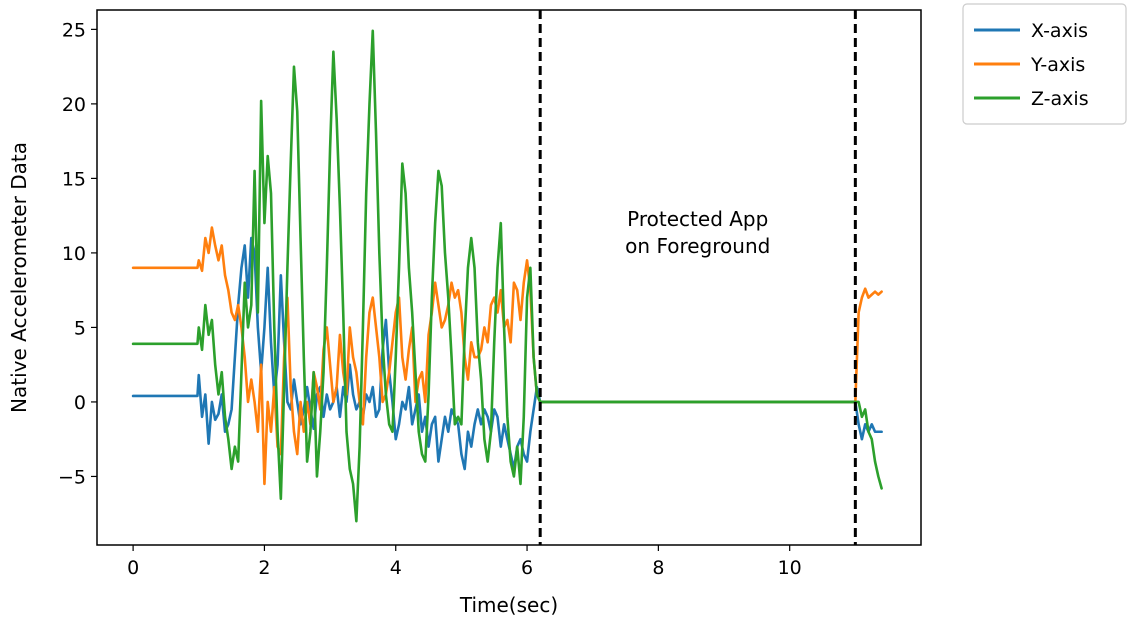 The image size is (1133, 628). What do you see at coordinates (1057, 65) in the screenshot?
I see `legend-label-y-axis: Y-axis` at bounding box center [1057, 65].